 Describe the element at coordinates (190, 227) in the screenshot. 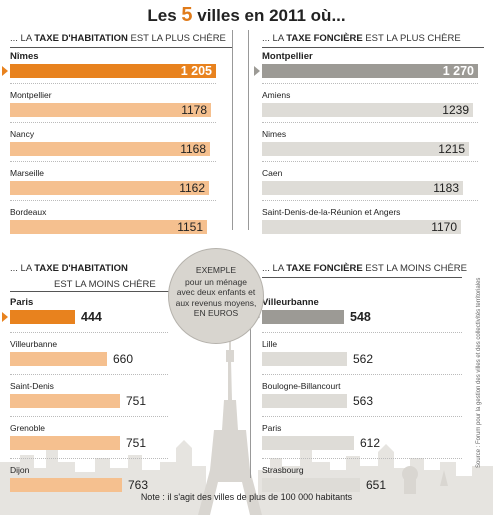

I see `value-label: 1151` at that location.